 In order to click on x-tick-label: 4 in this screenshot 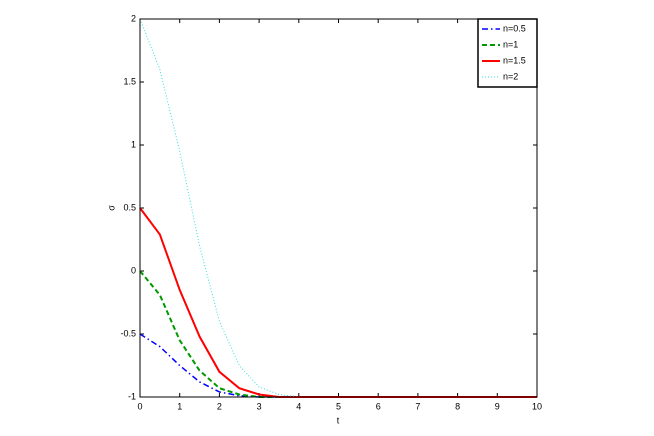, I will do `click(298, 406)`.